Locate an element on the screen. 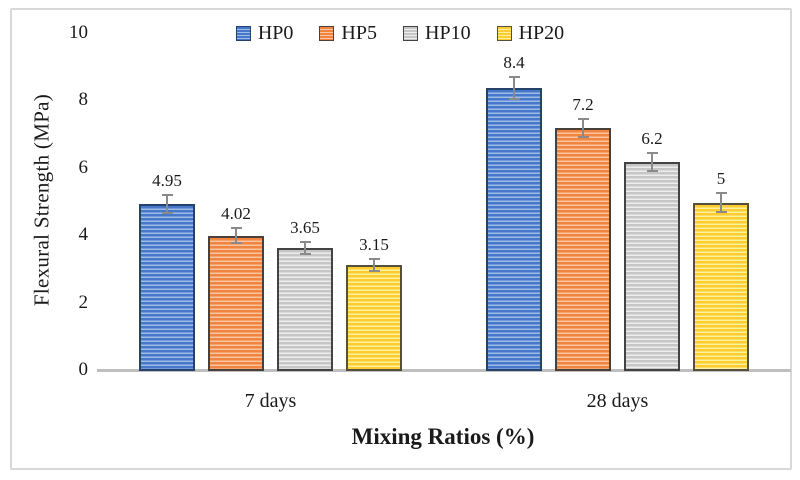  legend-item-hp0: HP0 is located at coordinates (264, 33).